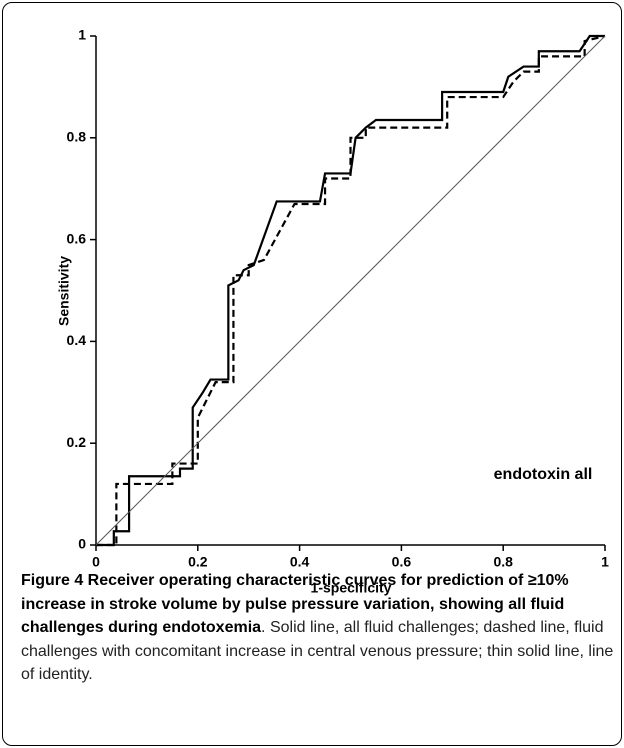  I want to click on y-tick-label: 0.2, so click(77, 442).